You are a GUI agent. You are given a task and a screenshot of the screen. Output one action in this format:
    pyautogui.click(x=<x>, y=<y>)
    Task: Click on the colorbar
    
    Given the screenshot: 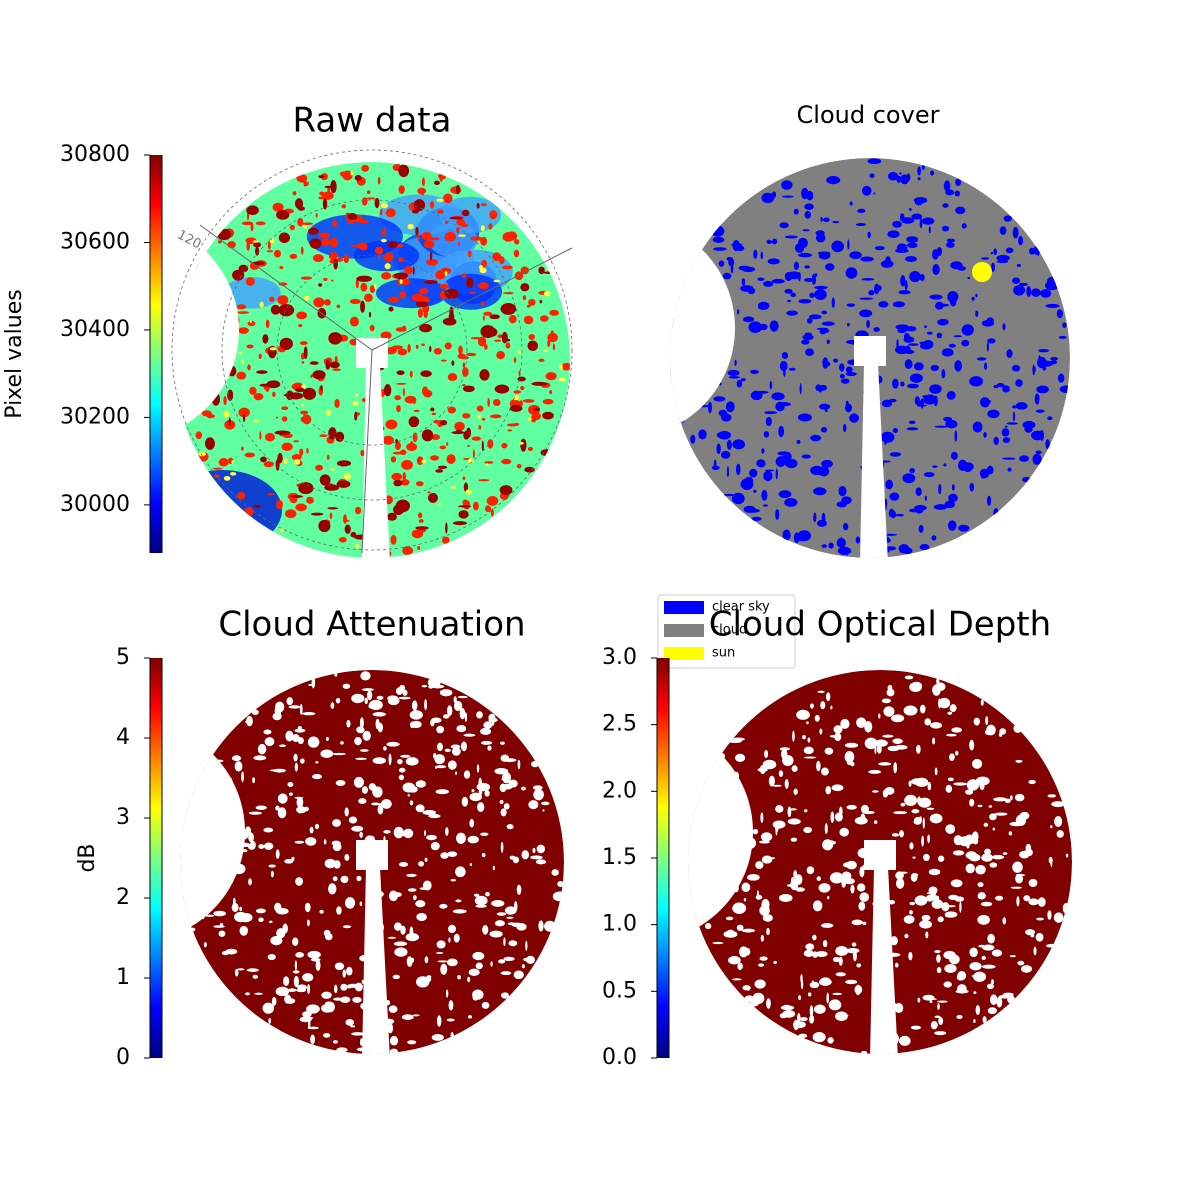 What is the action you would take?
    pyautogui.click(x=663, y=858)
    